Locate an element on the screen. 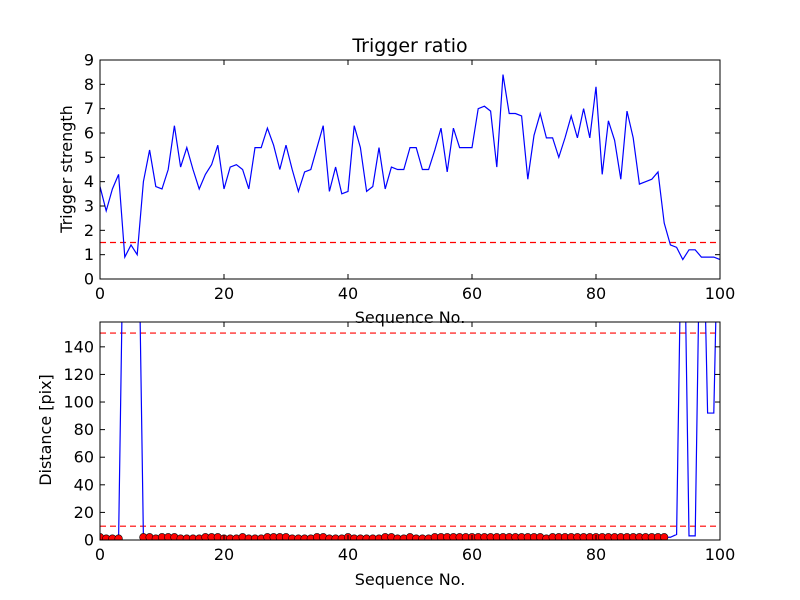  bottom-y-tick-label: 100 is located at coordinates (78, 402).